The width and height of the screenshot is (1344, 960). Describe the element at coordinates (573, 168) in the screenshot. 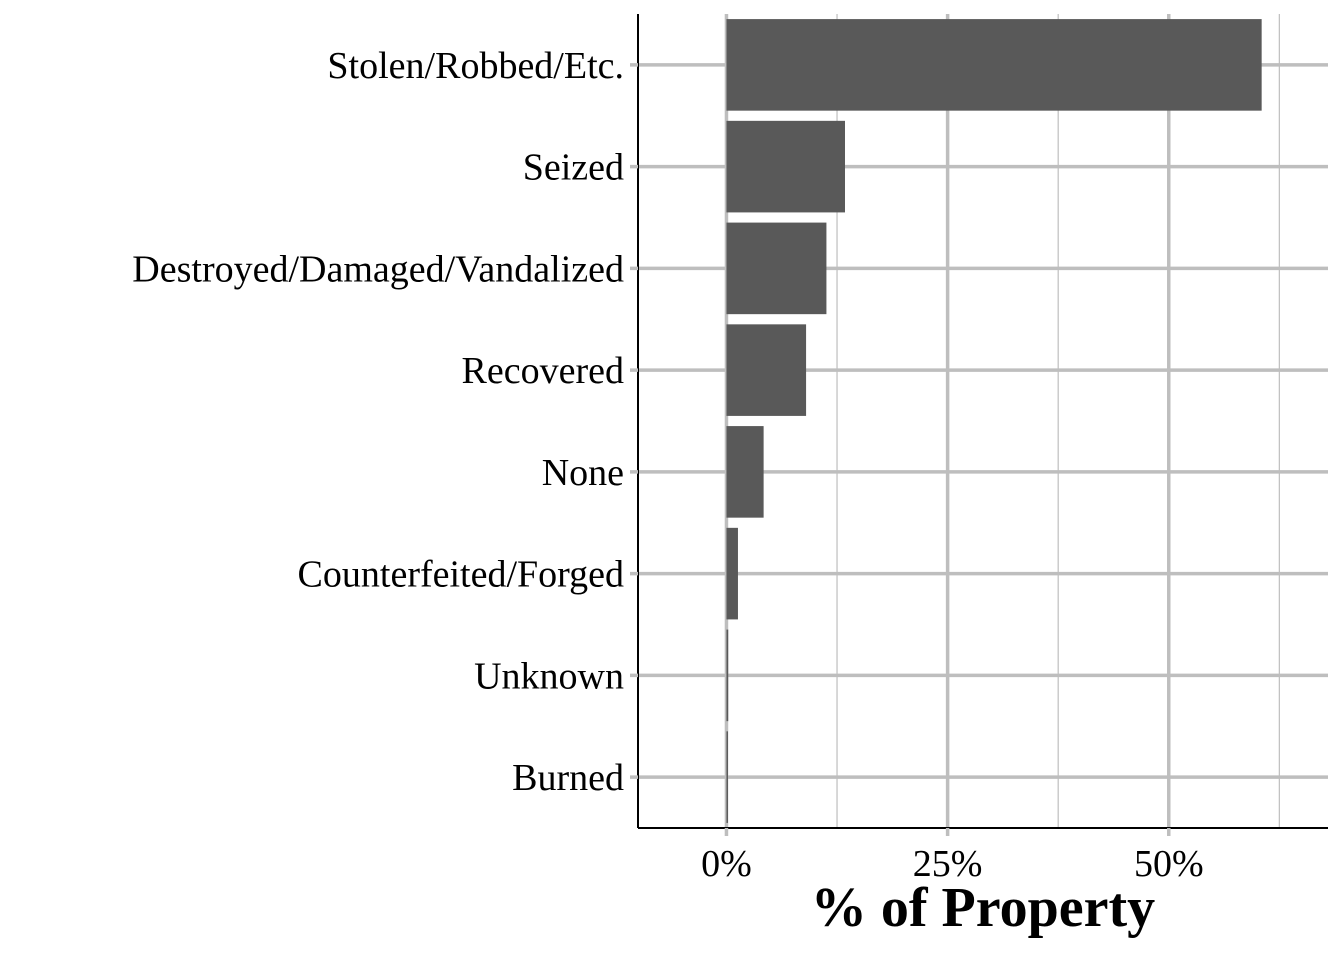

I see `y-tick-label: Seized` at that location.